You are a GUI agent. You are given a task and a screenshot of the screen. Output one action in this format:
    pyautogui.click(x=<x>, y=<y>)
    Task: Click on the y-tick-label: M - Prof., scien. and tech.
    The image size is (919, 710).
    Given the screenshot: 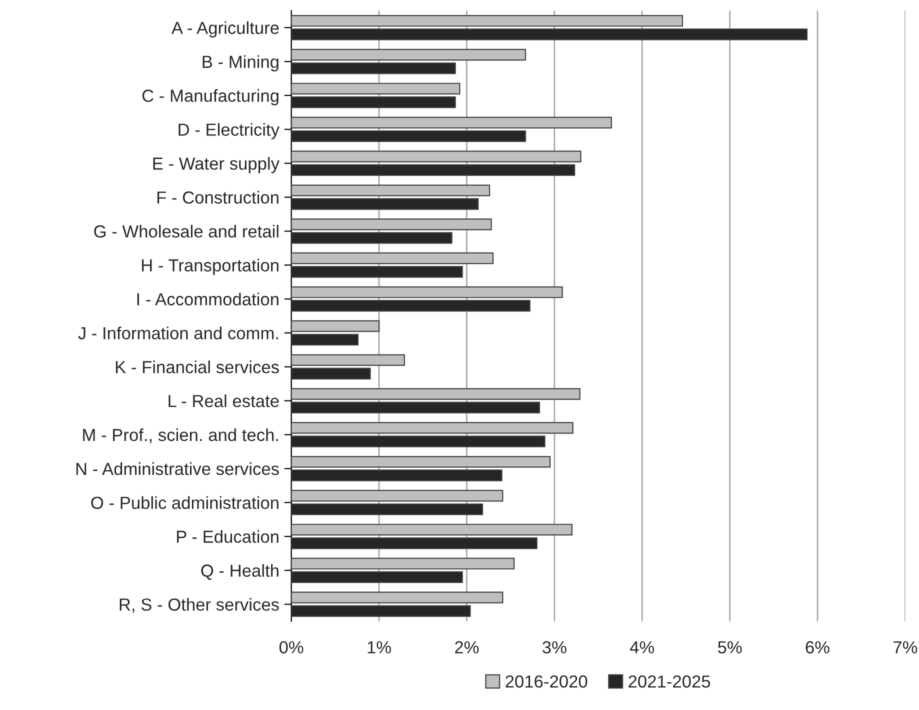 What is the action you would take?
    pyautogui.click(x=180, y=436)
    